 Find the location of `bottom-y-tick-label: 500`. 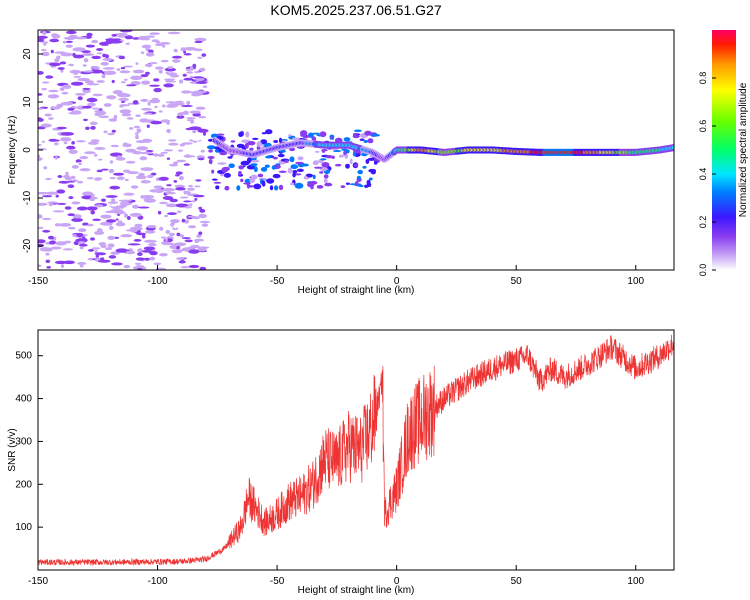

bottom-y-tick-label: 500 is located at coordinates (23, 356).